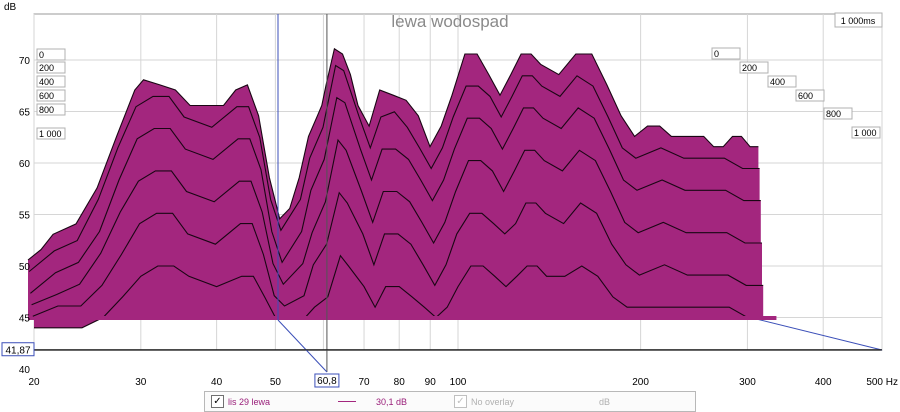 This screenshot has width=900, height=412. I want to click on time-slice-right-label: 800, so click(833, 114).